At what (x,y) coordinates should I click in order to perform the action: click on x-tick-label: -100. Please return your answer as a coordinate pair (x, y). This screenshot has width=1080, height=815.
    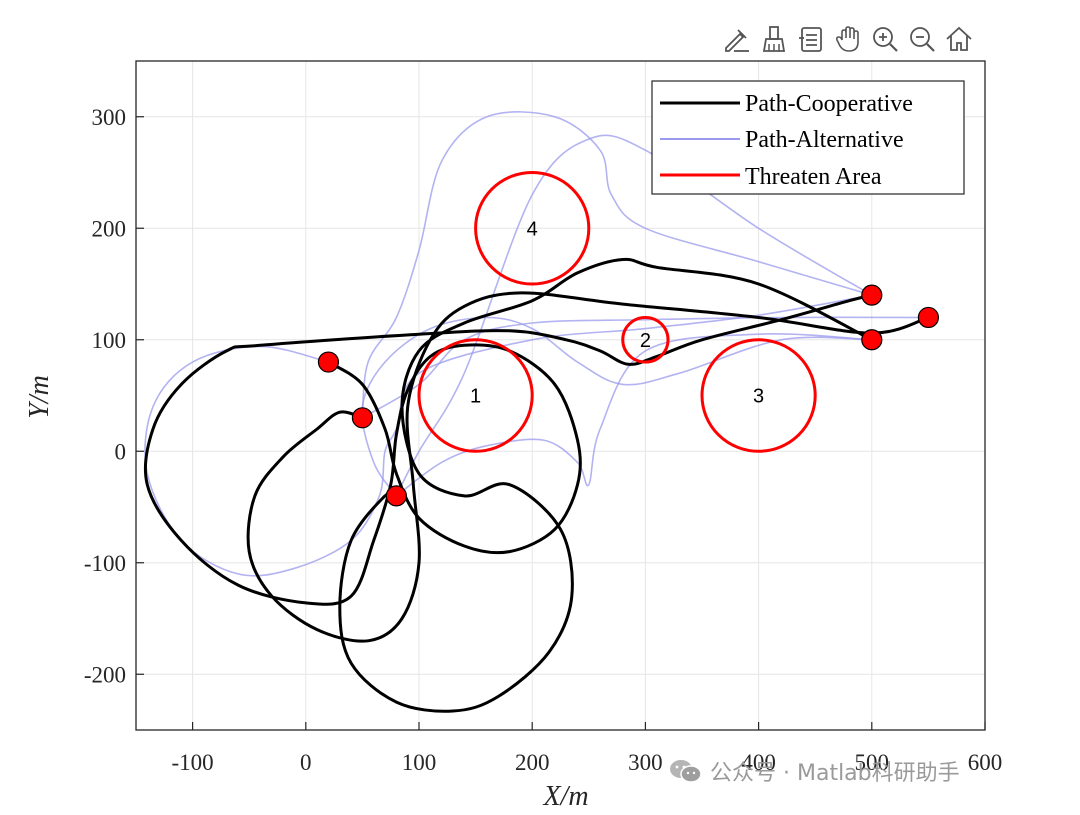
    Looking at the image, I should click on (193, 762).